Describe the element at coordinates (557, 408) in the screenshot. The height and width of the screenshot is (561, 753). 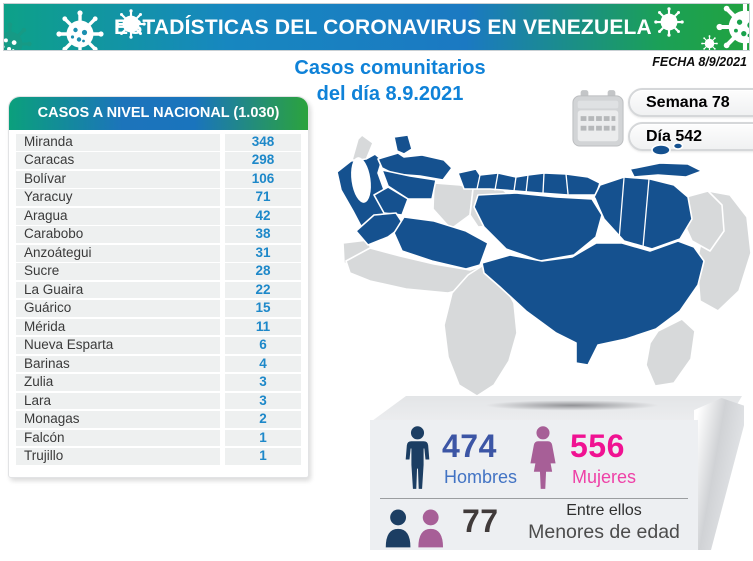
I see `panel-top-face` at that location.